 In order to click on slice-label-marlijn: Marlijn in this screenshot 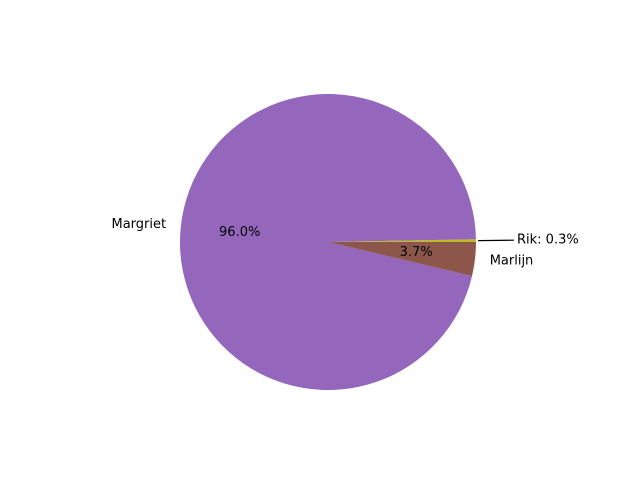, I will do `click(512, 260)`.